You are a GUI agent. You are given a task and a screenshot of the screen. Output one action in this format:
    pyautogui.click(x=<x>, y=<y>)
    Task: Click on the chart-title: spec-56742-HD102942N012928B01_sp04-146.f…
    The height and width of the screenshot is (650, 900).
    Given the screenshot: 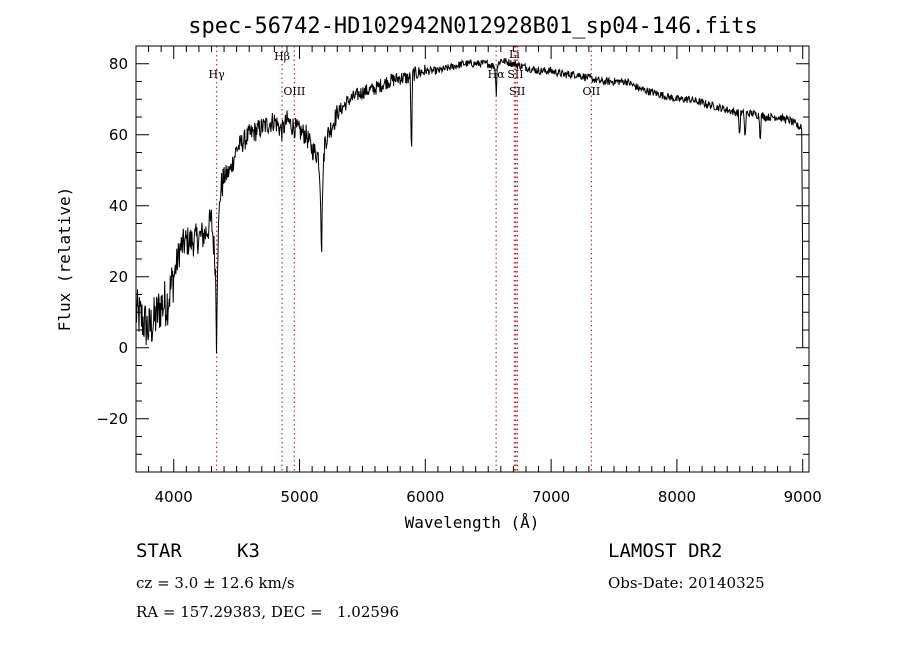 What is the action you would take?
    pyautogui.click(x=473, y=26)
    